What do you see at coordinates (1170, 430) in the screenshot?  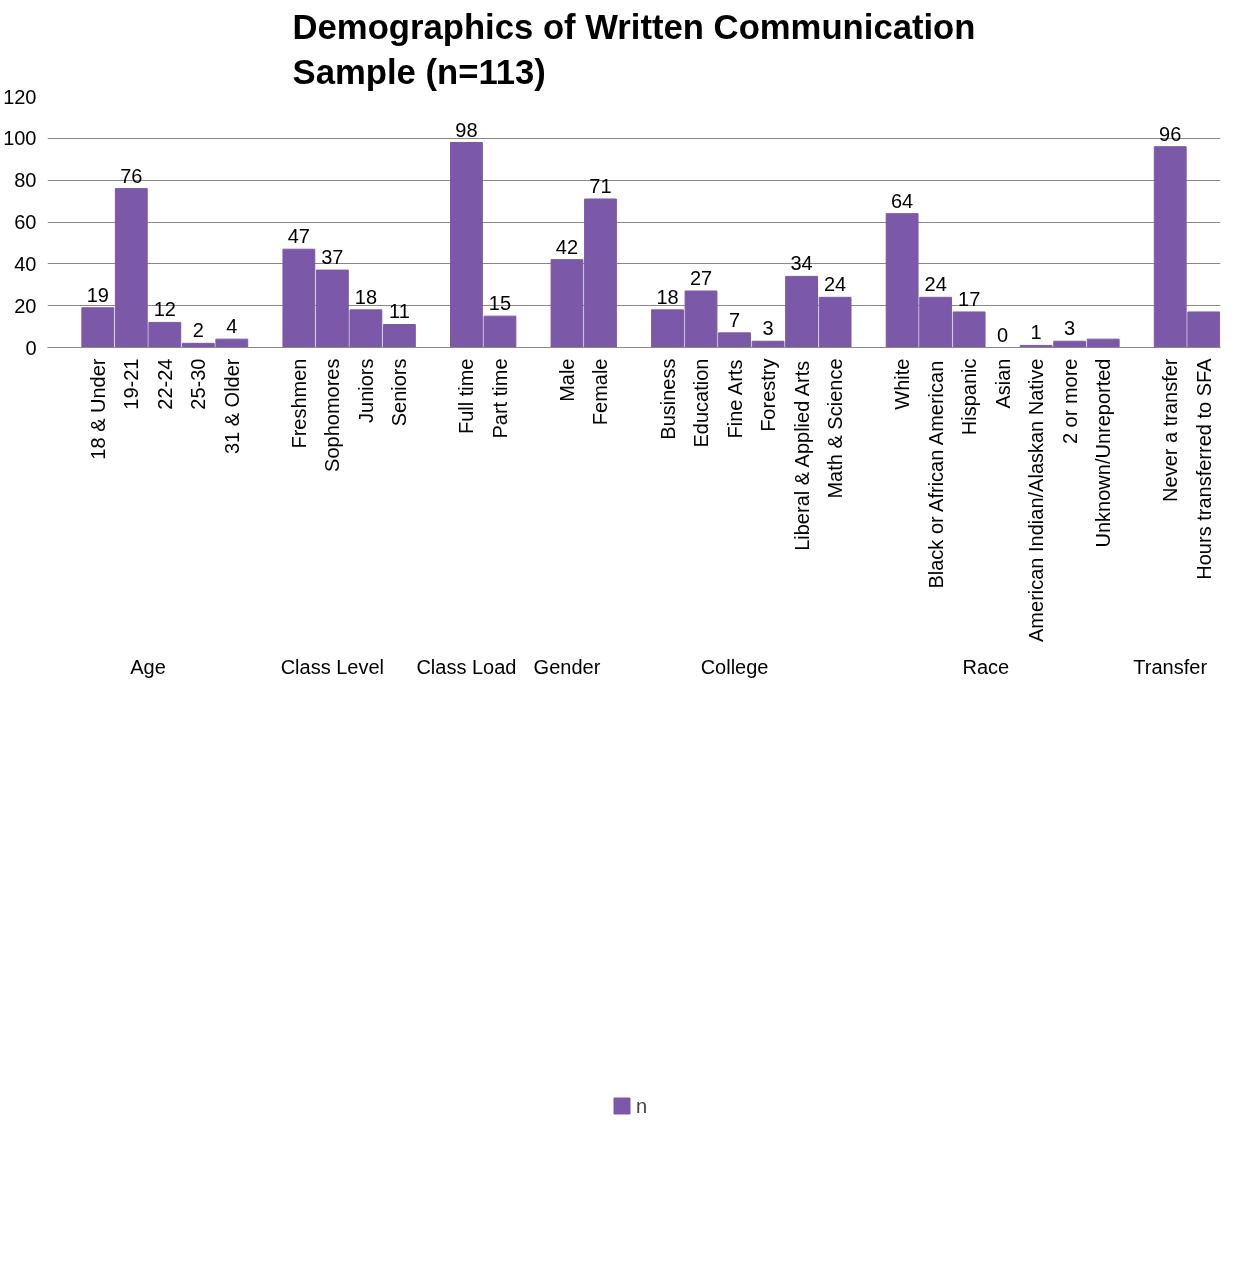 I see `x-tick-label: Never a transfer` at bounding box center [1170, 430].